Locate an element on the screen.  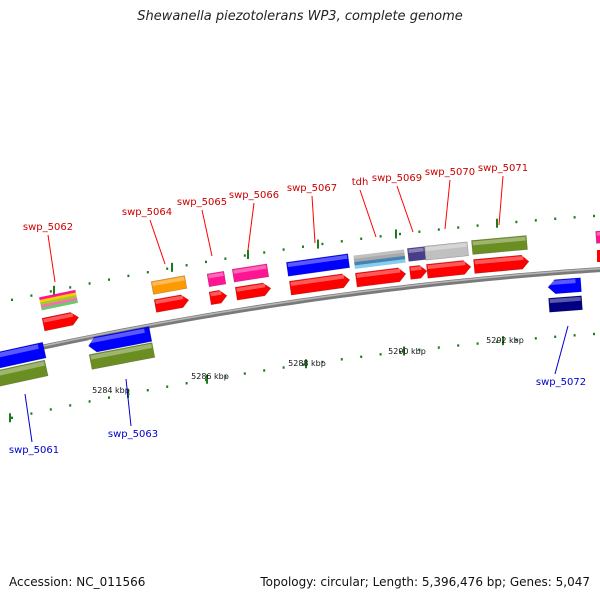
cds-edge is located at coordinates (598, 256).